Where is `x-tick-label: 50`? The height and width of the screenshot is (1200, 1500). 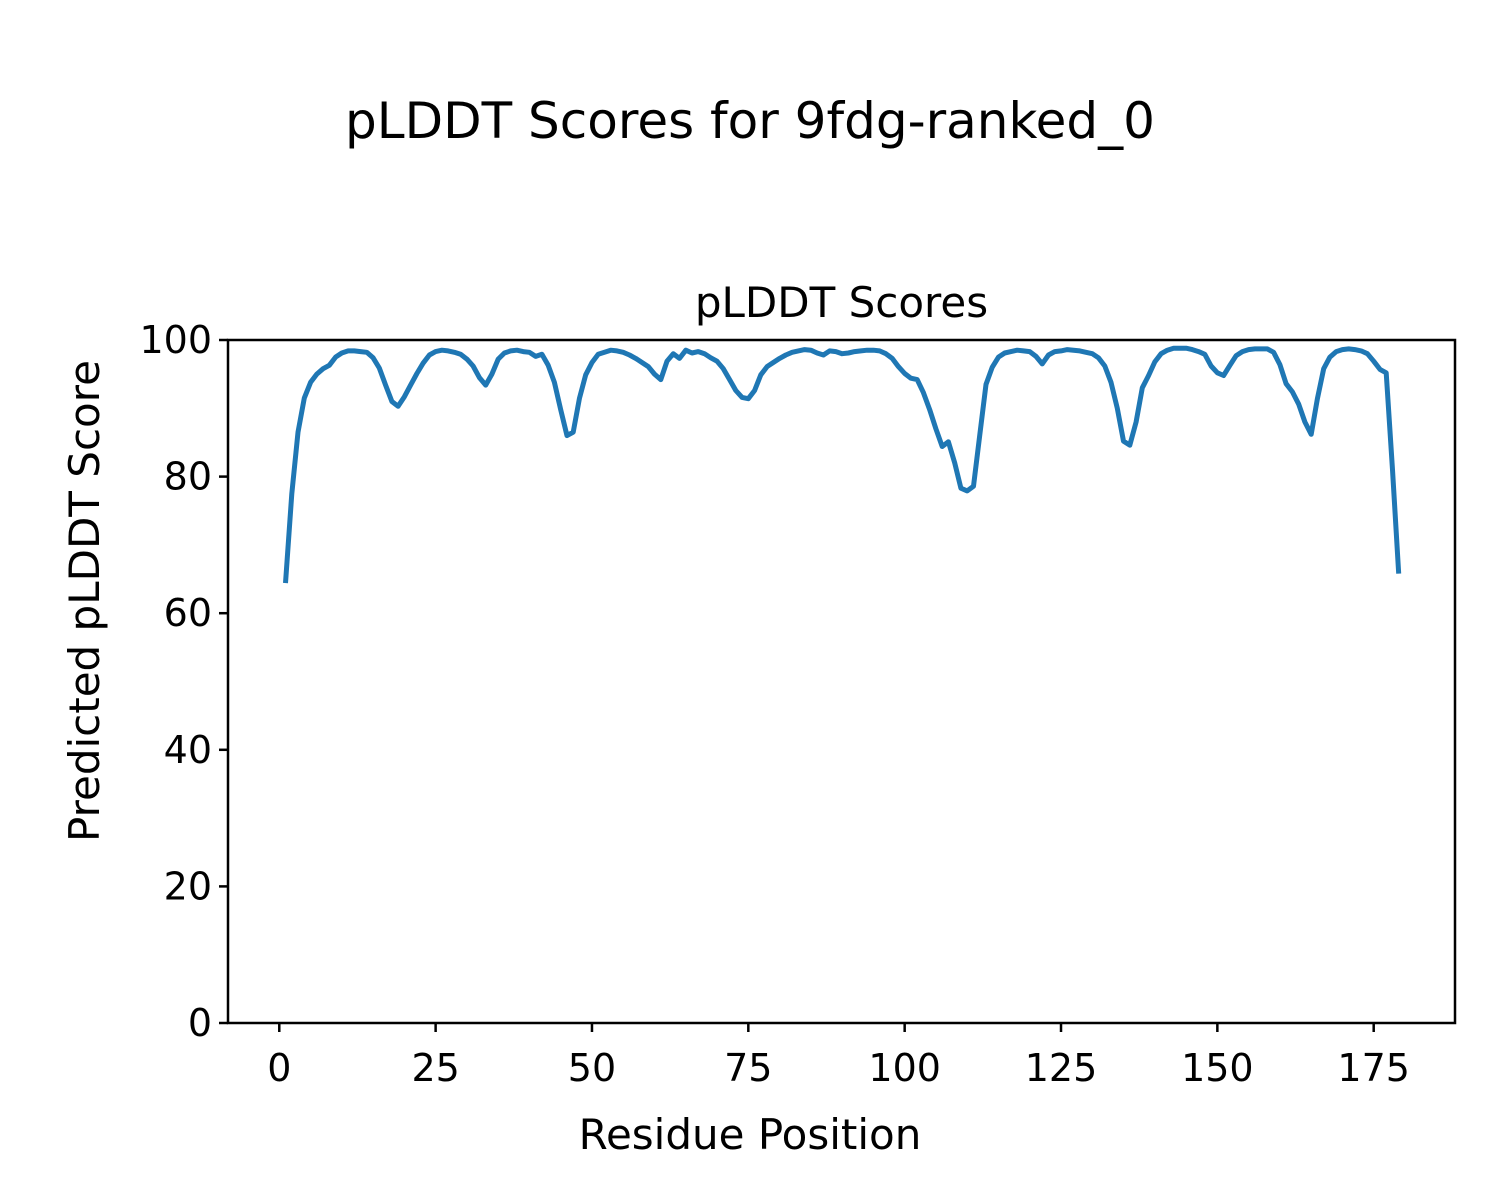 x-tick-label: 50 is located at coordinates (592, 1068).